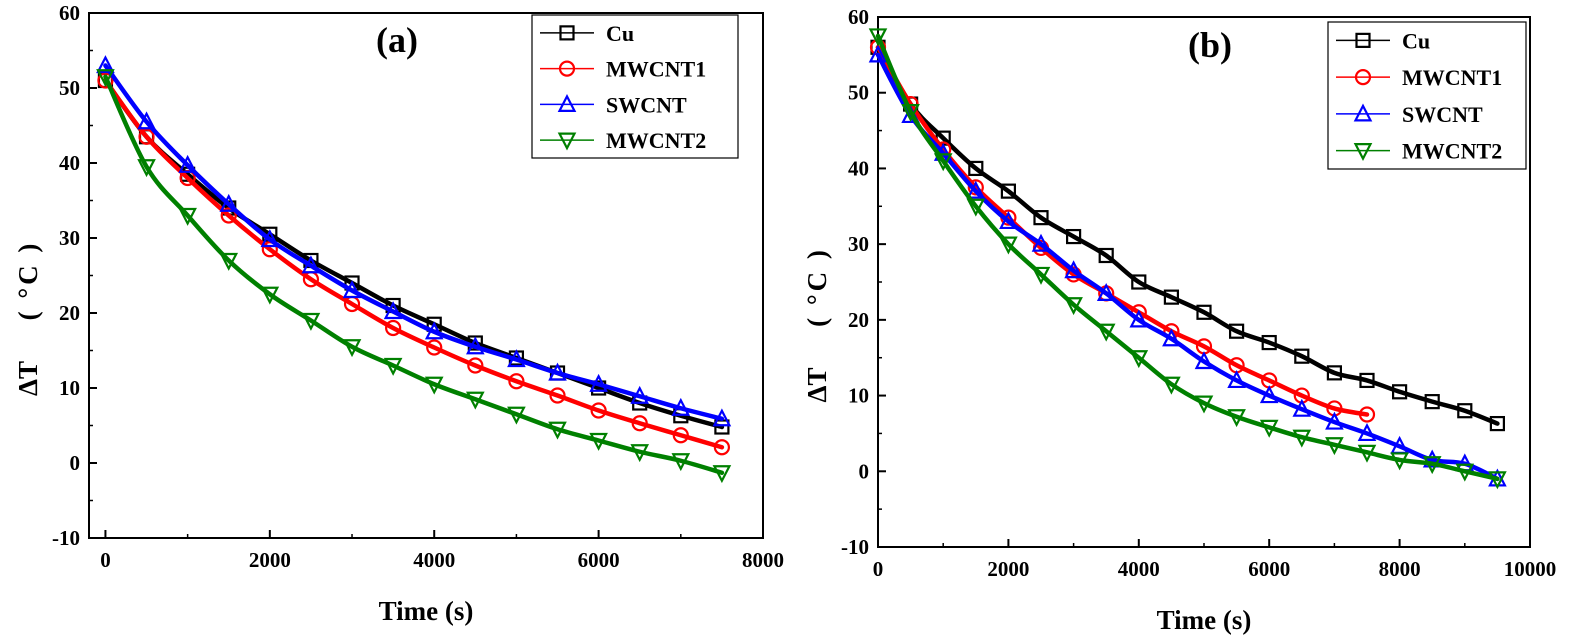 Image resolution: width=1570 pixels, height=641 pixels. Describe the element at coordinates (75, 463) in the screenshot. I see `y-tick-label: 0` at that location.